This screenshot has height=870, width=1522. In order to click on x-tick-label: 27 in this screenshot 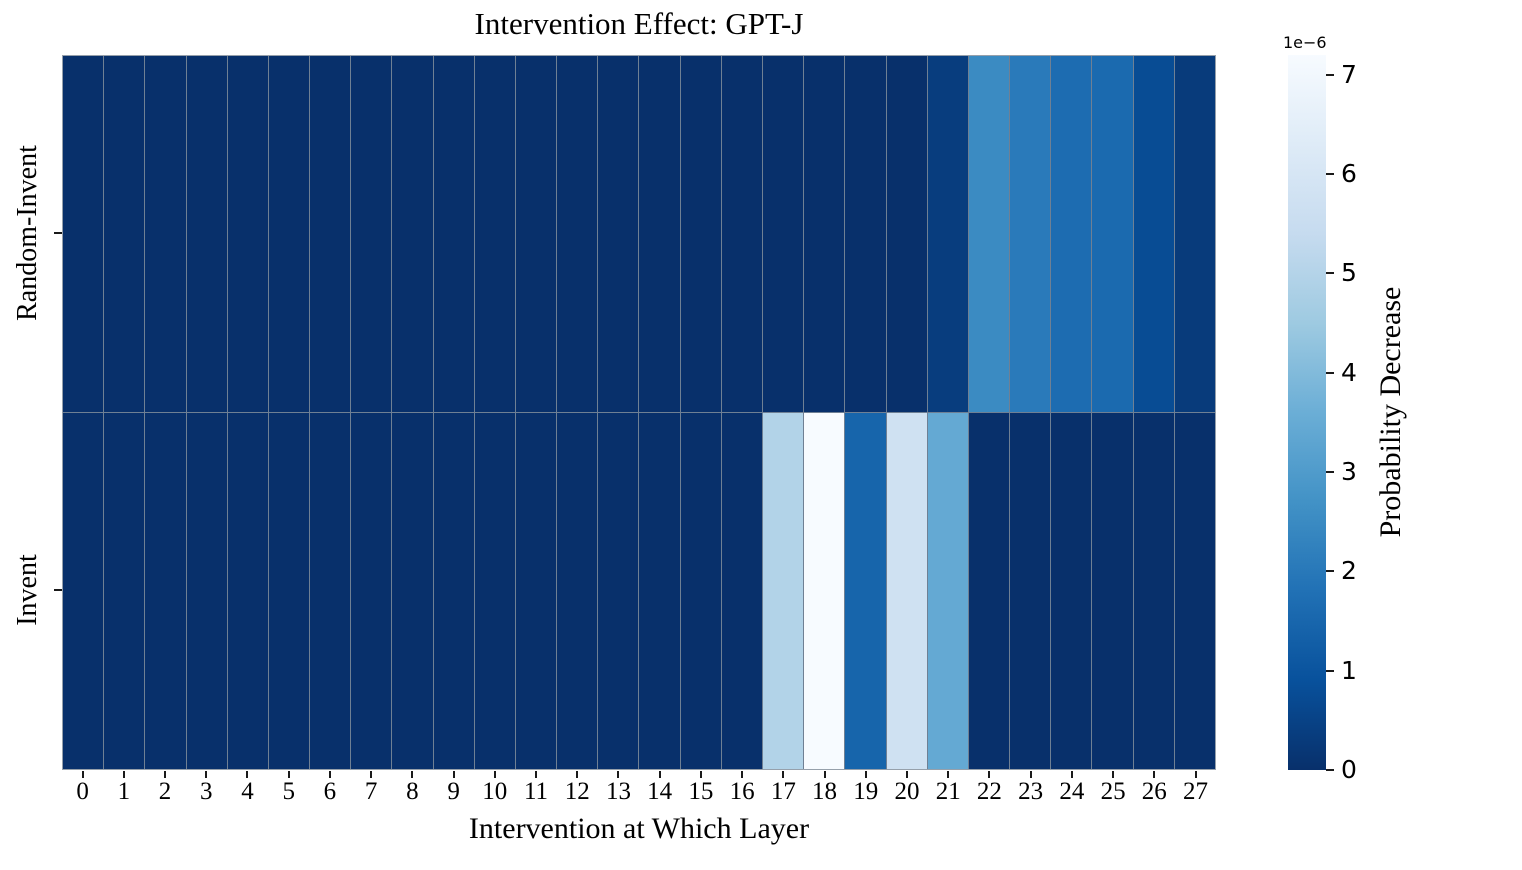, I will do `click(1196, 791)`.